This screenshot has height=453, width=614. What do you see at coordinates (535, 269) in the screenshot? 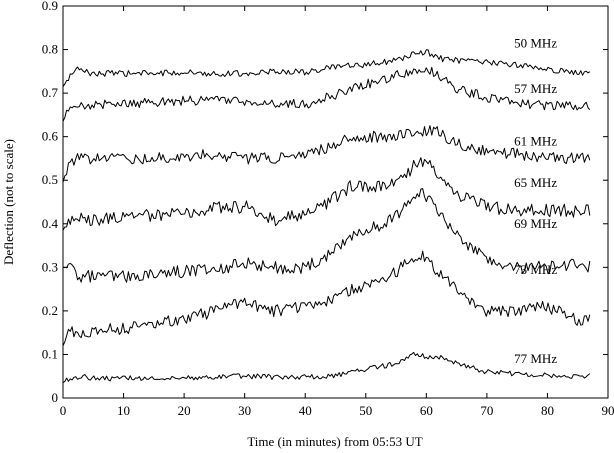
I see `series-label: 73 MHz` at bounding box center [535, 269].